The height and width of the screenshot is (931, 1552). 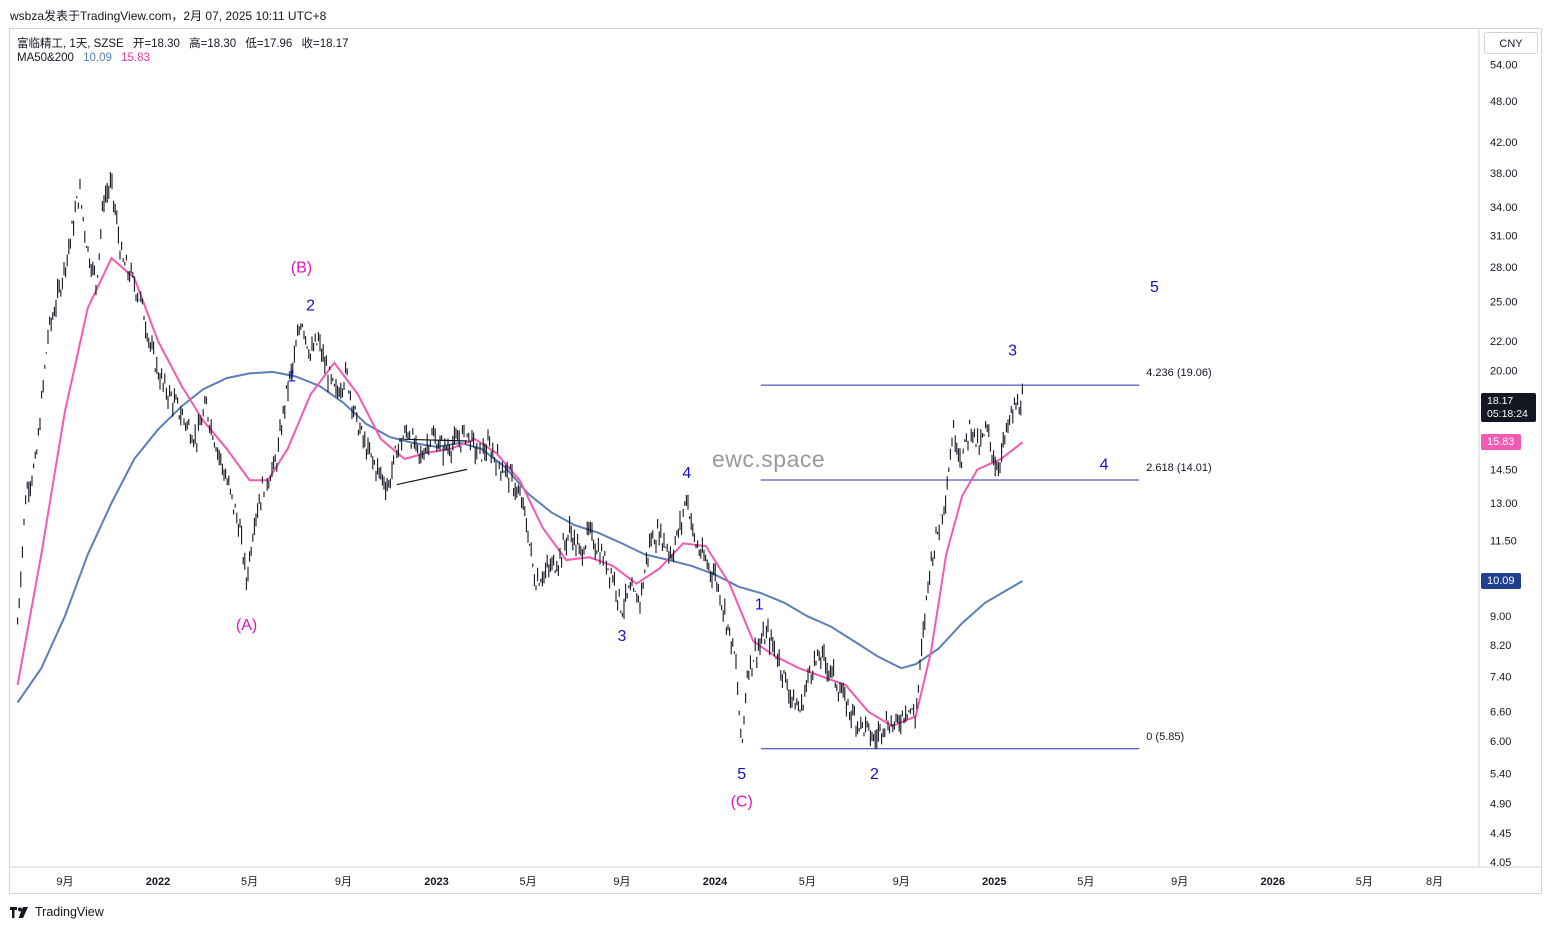 I want to click on y-tick-label: 6.60, so click(x=1500, y=713).